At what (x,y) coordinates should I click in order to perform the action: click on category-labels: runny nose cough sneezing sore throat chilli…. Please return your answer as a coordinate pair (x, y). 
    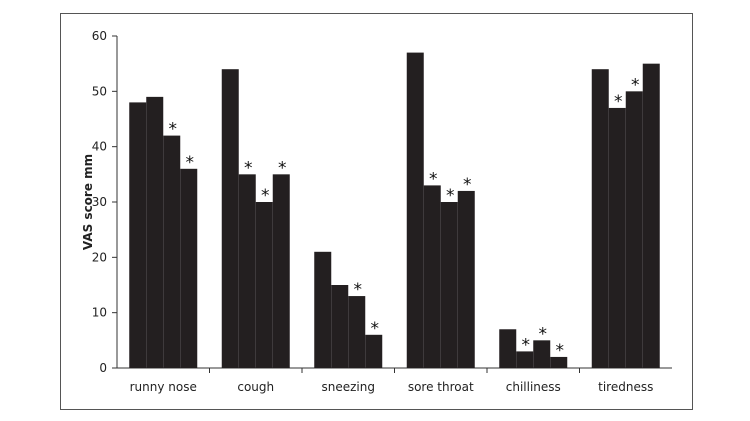
    Looking at the image, I should click on (392, 387).